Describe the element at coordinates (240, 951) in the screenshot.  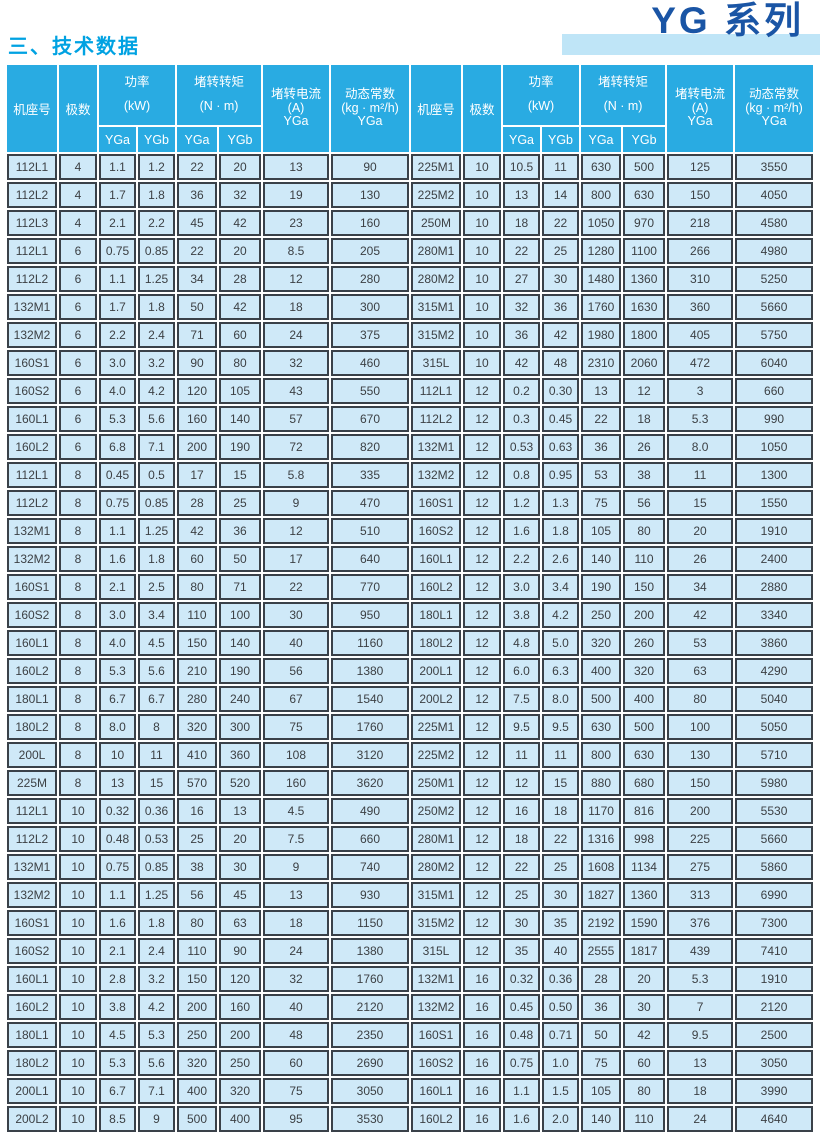
I see `value-cell: 90` at that location.